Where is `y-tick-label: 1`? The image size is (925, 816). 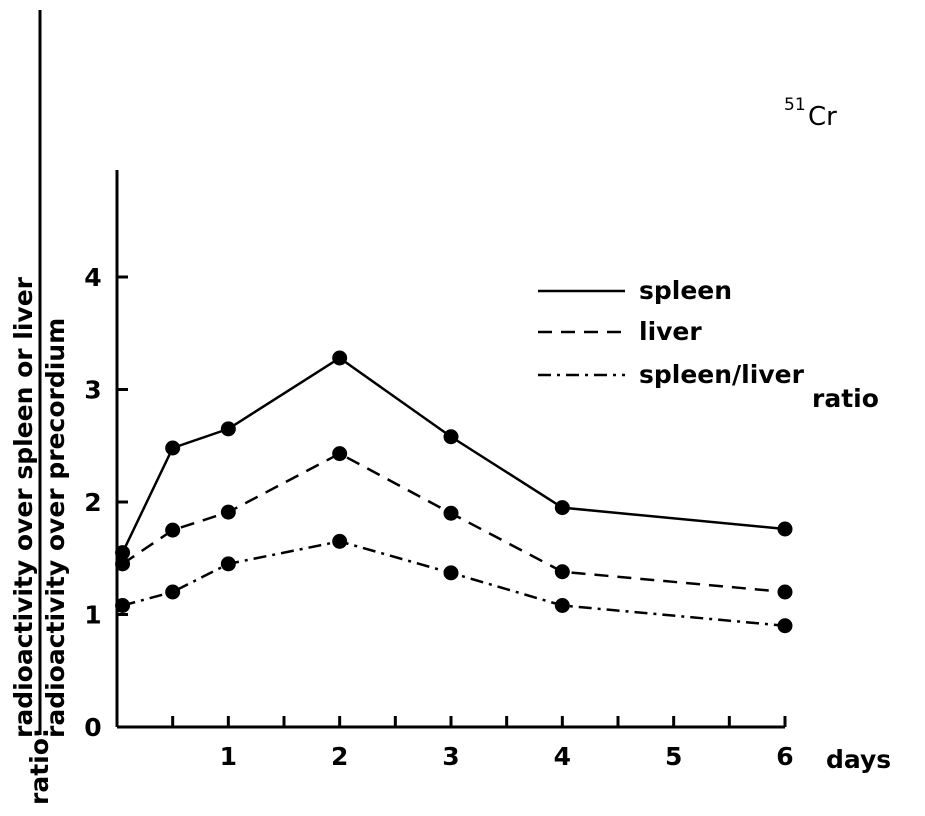 y-tick-label: 1 is located at coordinates (92, 615).